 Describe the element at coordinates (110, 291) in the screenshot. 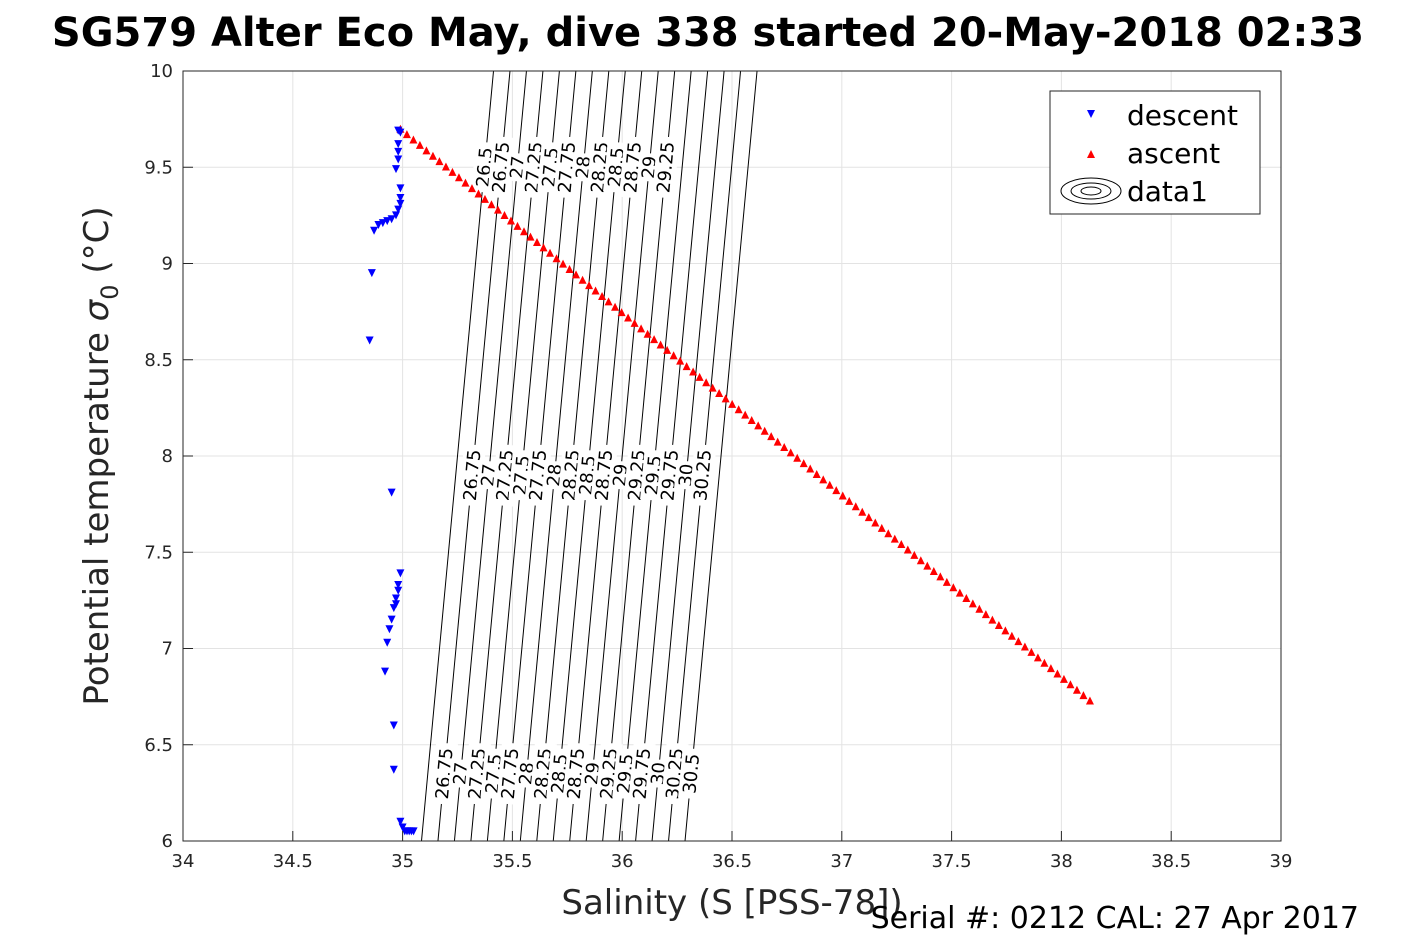

I see `y-axis-label-subscript: 0` at that location.